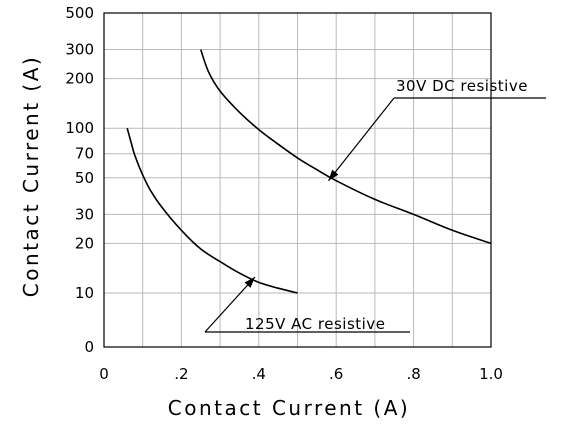 This screenshot has height=427, width=568. Describe the element at coordinates (259, 374) in the screenshot. I see `x-tick-label: .4` at that location.